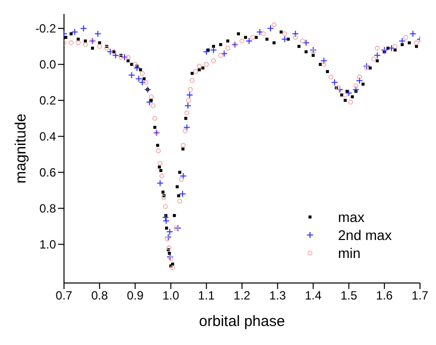 The width and height of the screenshot is (436, 345). What do you see at coordinates (47, 65) in the screenshot?
I see `y-tick-label: 0.0` at bounding box center [47, 65].